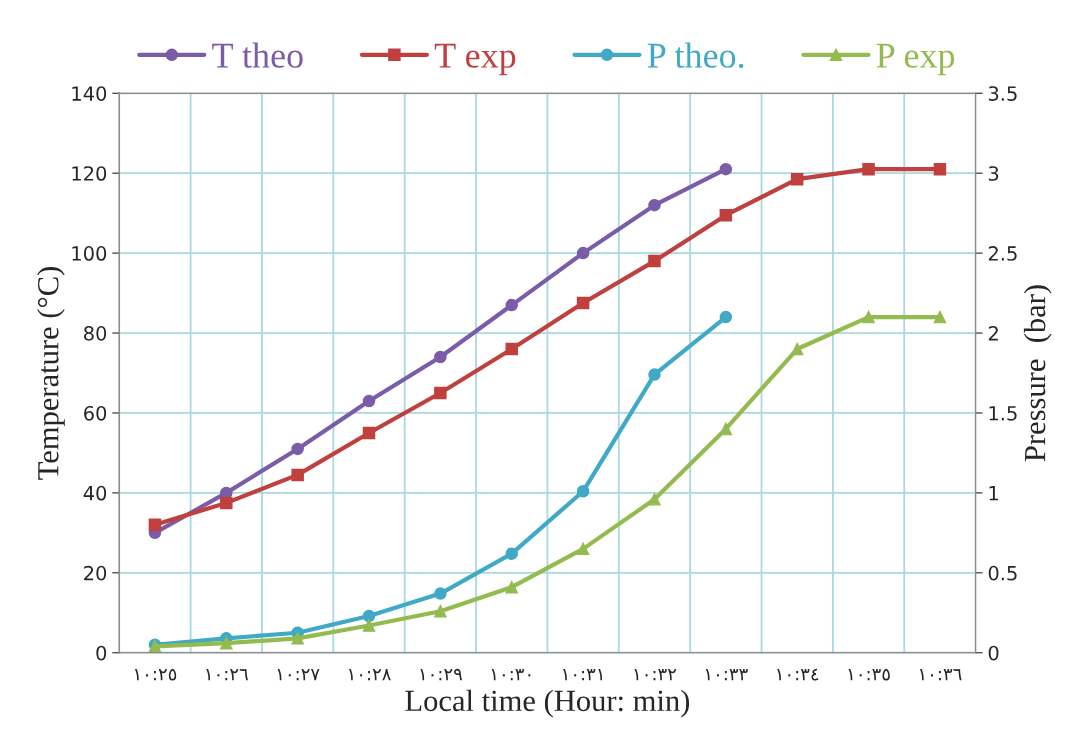 The image size is (1084, 746). I want to click on x-tick-label: ١٠:٣٢, so click(655, 674).